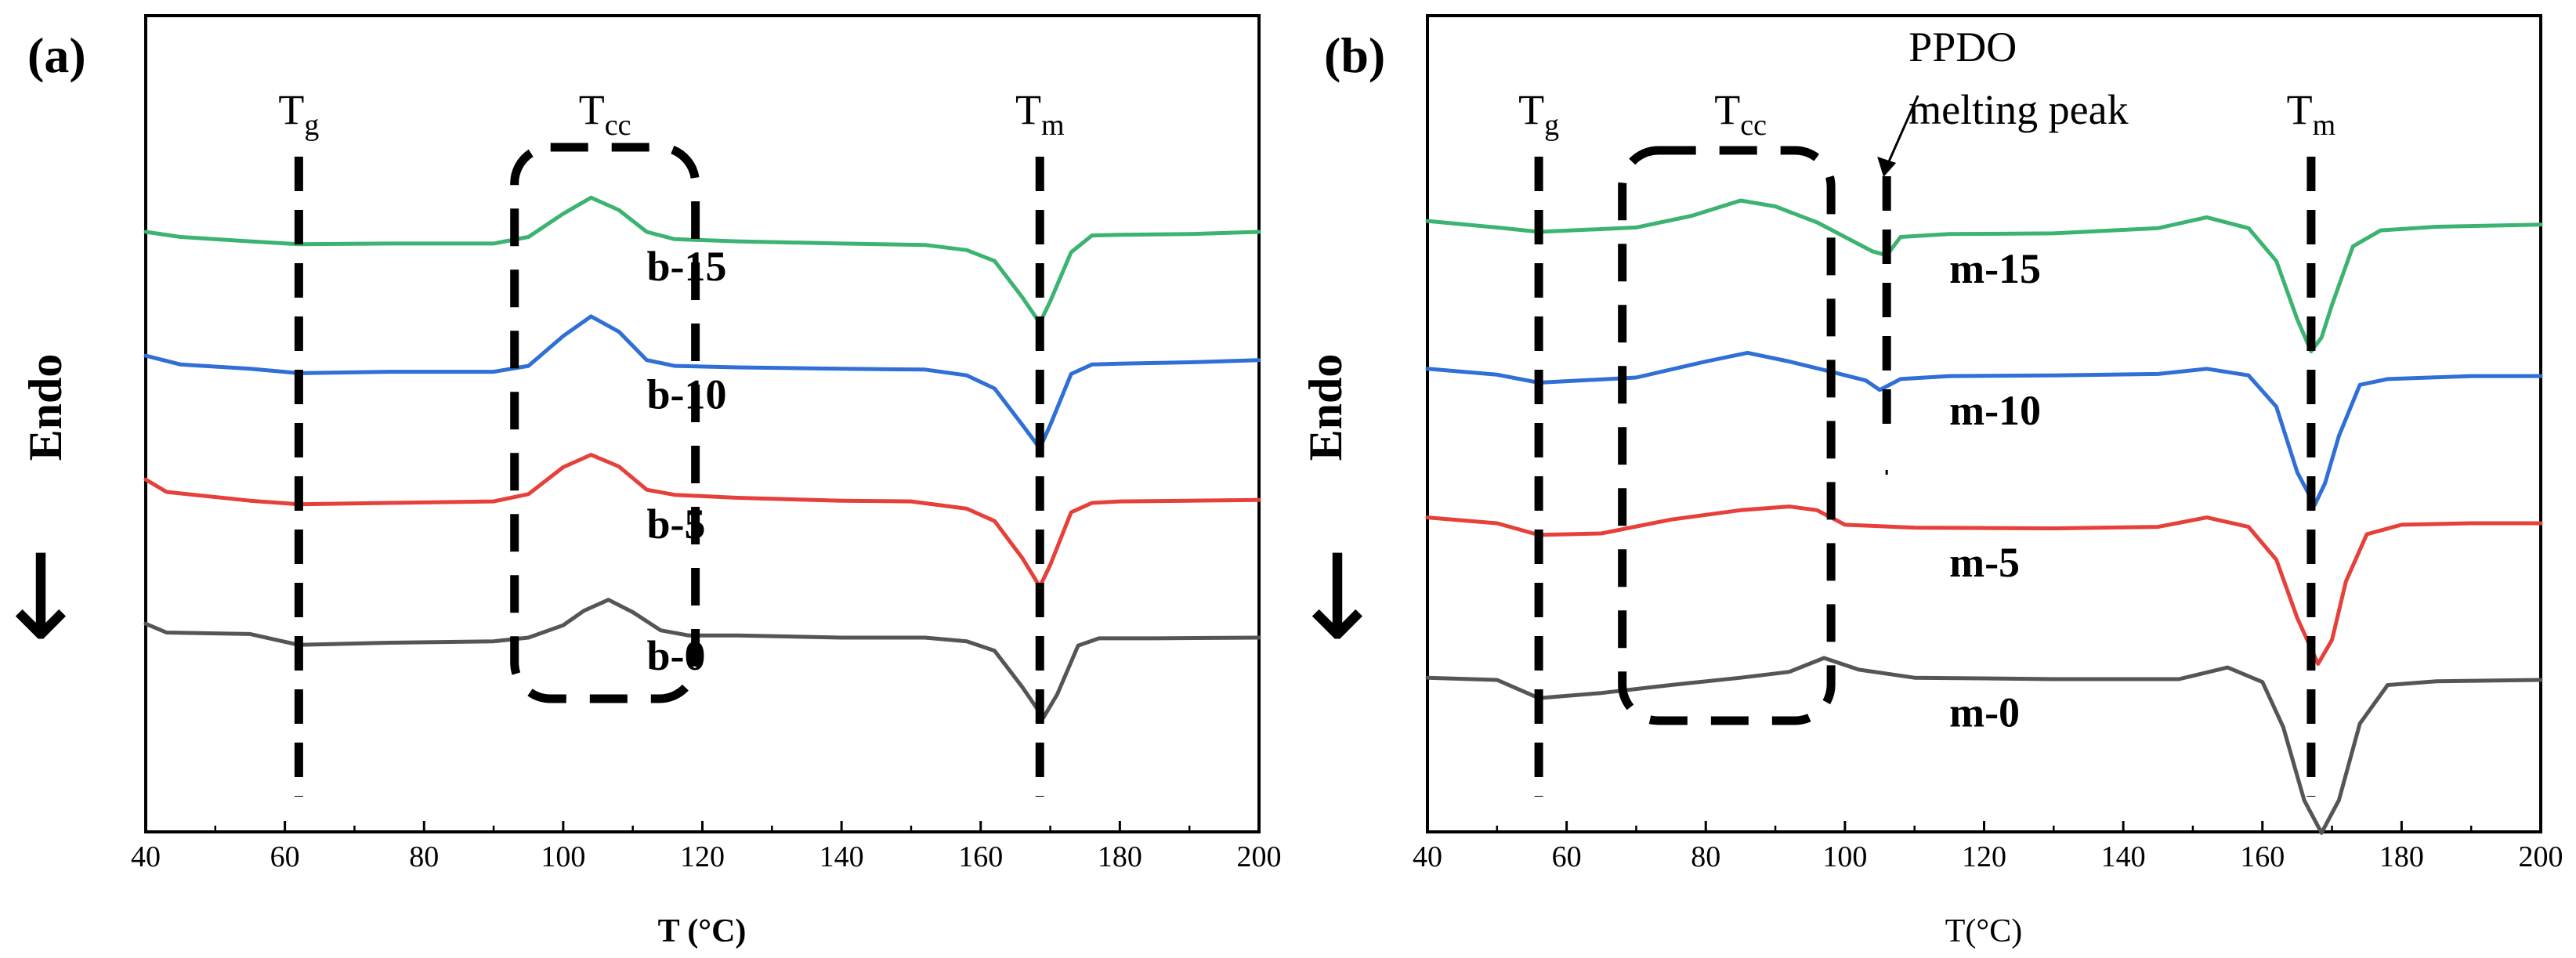 The image size is (2576, 958). What do you see at coordinates (56, 55) in the screenshot?
I see `panel-a-label: (a)` at bounding box center [56, 55].